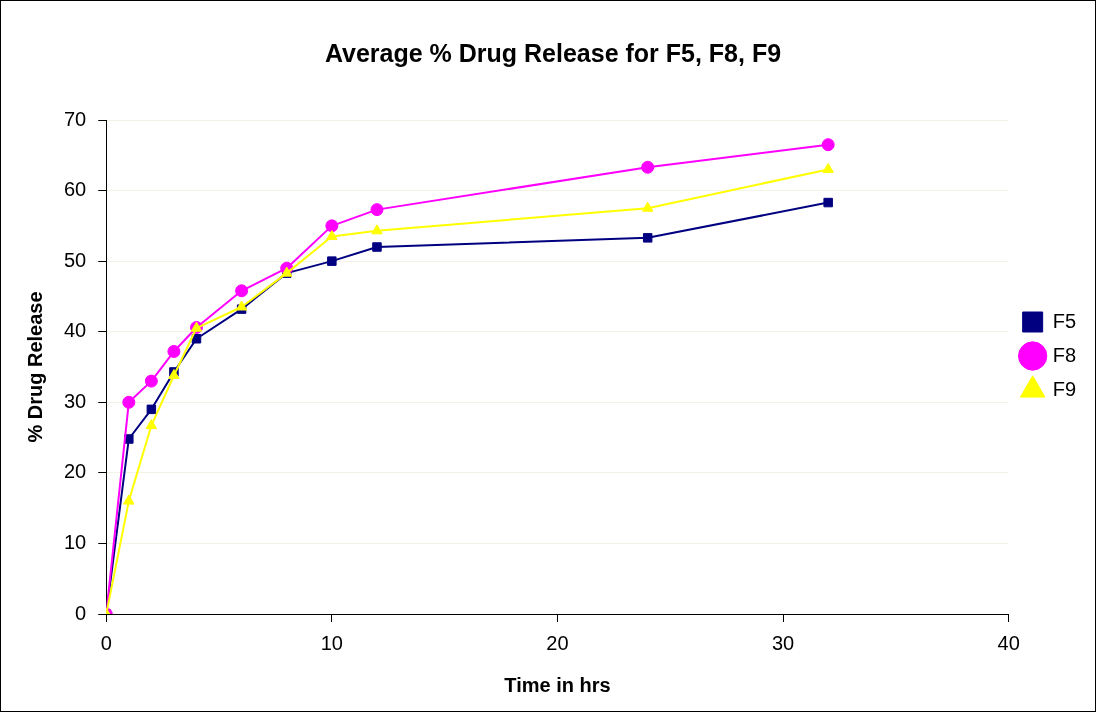 This screenshot has height=718, width=1102. What do you see at coordinates (783, 642) in the screenshot?
I see `x-tick-label: 30` at bounding box center [783, 642].